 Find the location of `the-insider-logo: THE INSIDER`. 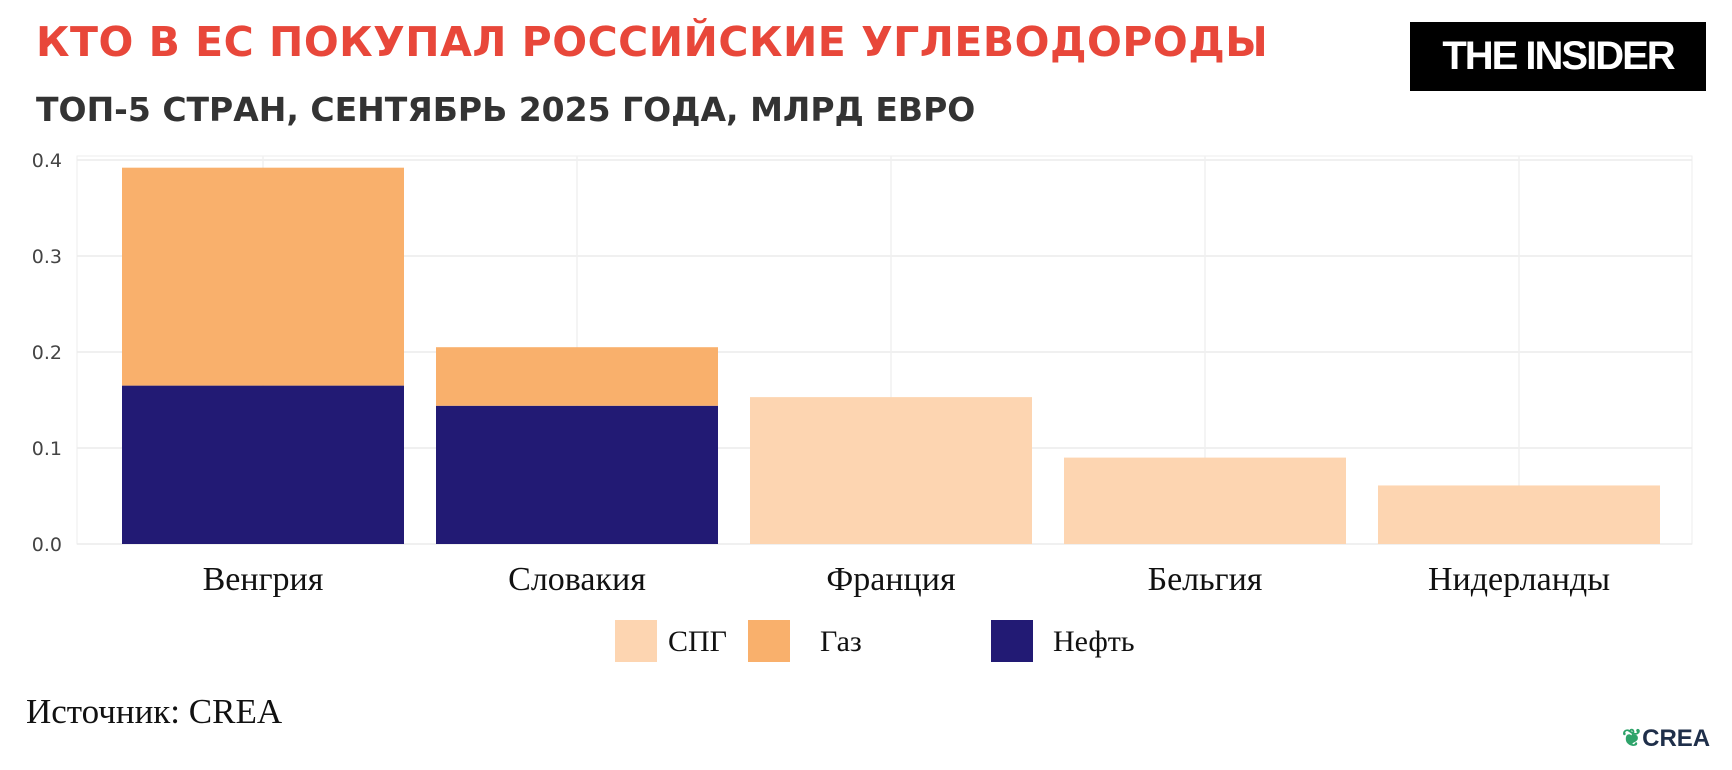

the-insider-logo: THE INSIDER is located at coordinates (1558, 56).